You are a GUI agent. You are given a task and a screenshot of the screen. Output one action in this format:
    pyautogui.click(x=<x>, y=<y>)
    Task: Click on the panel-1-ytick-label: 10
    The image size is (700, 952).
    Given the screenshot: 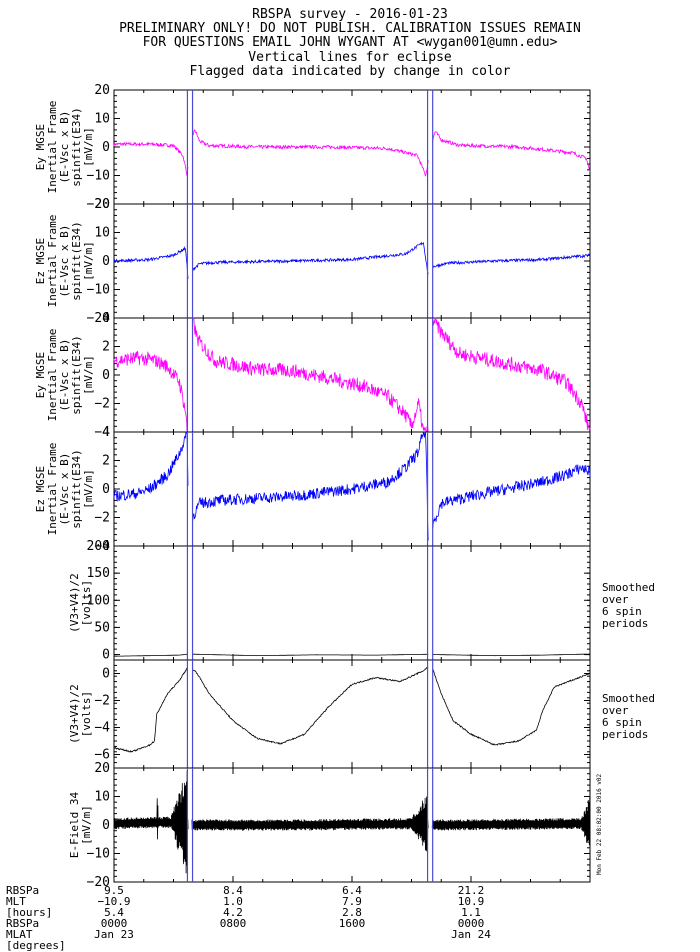 What is the action you would take?
    pyautogui.click(x=102, y=119)
    